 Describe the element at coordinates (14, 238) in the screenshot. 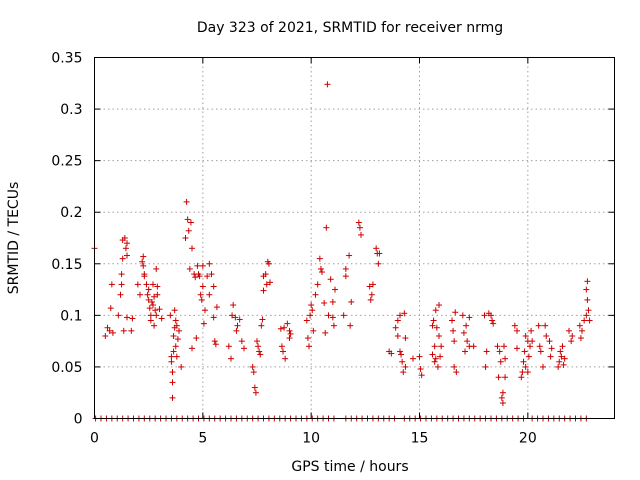

I see `y-axis-label: SRMTID / TECUs` at that location.